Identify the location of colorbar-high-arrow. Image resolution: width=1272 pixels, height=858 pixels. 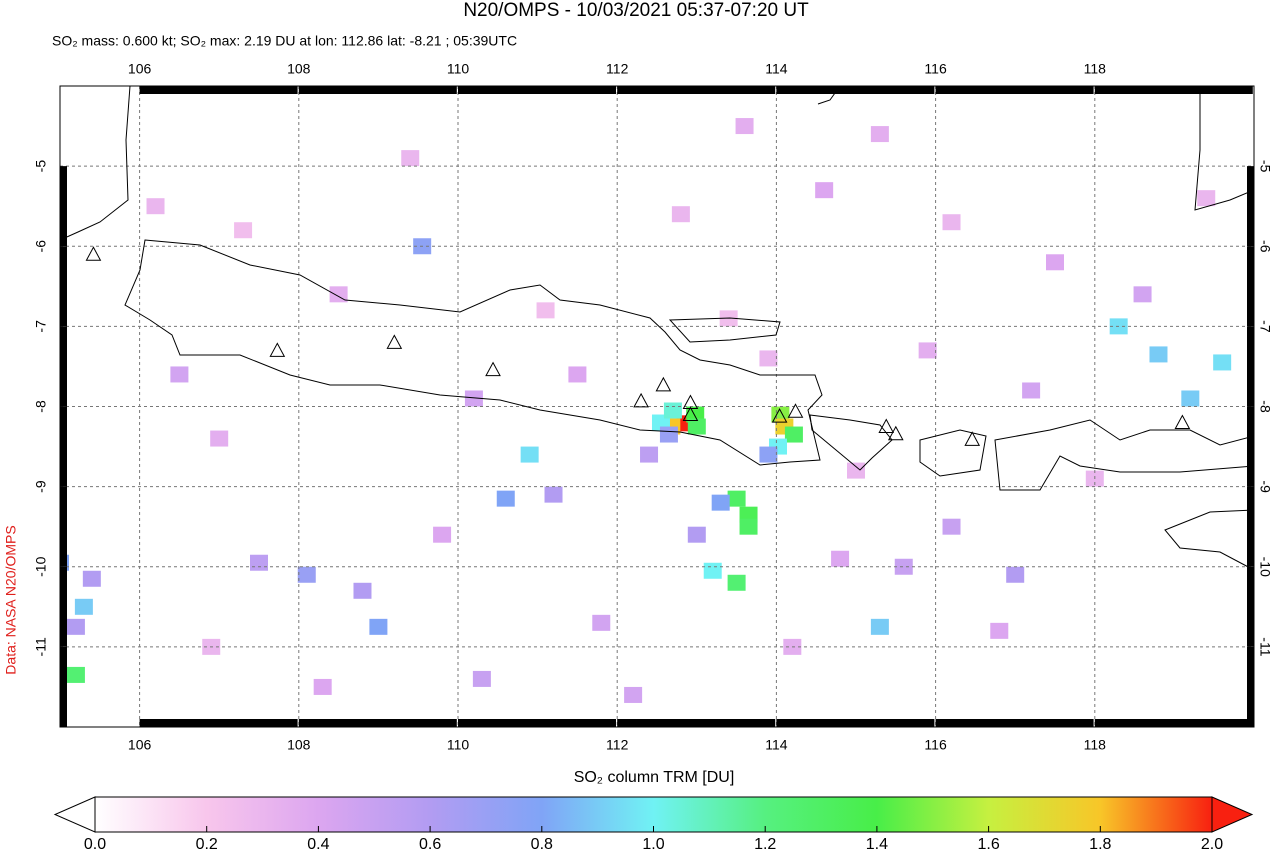
(1232, 814).